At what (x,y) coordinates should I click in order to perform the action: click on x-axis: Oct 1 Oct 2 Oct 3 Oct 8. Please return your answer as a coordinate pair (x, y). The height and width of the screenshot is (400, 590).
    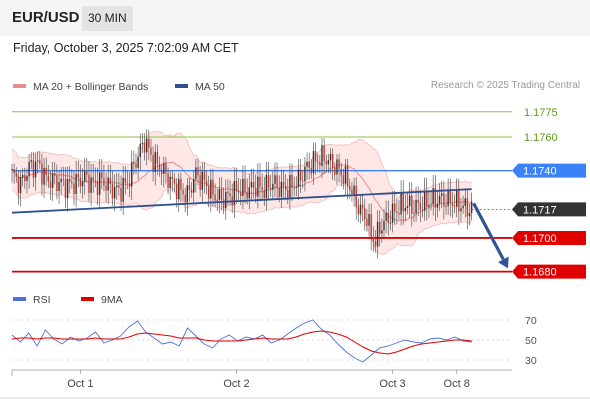
    Looking at the image, I should click on (295, 384).